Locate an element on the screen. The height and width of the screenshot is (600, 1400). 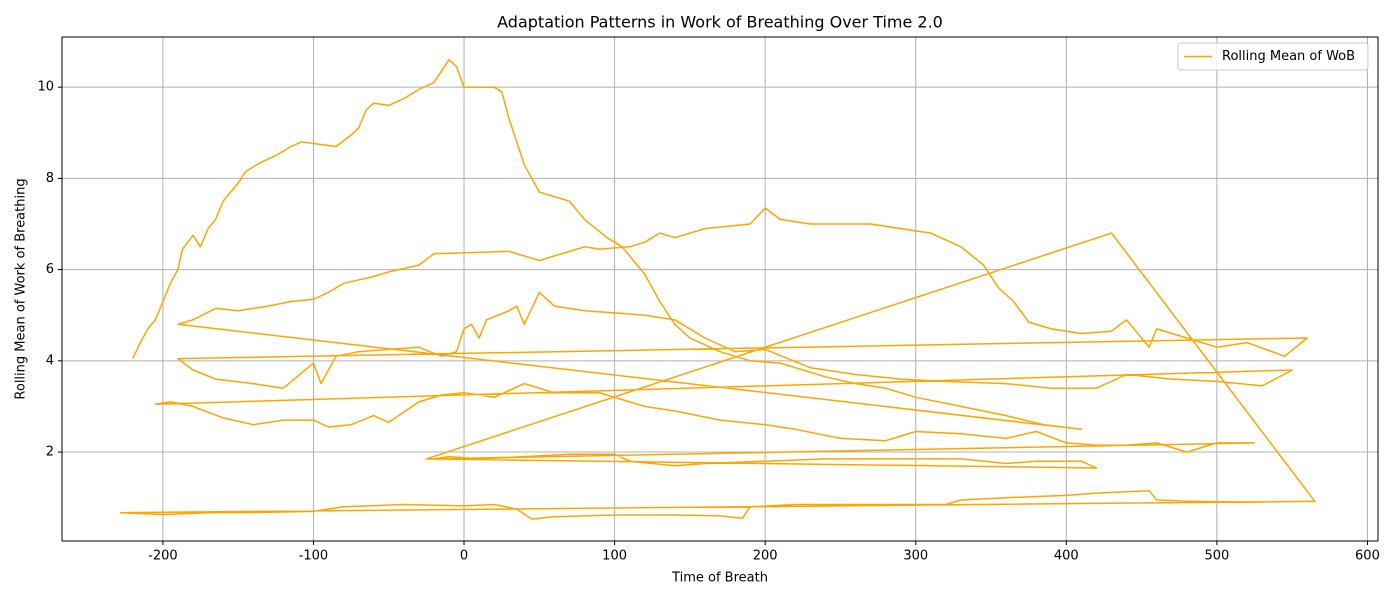
y-tick-label: 4 is located at coordinates (50, 360).